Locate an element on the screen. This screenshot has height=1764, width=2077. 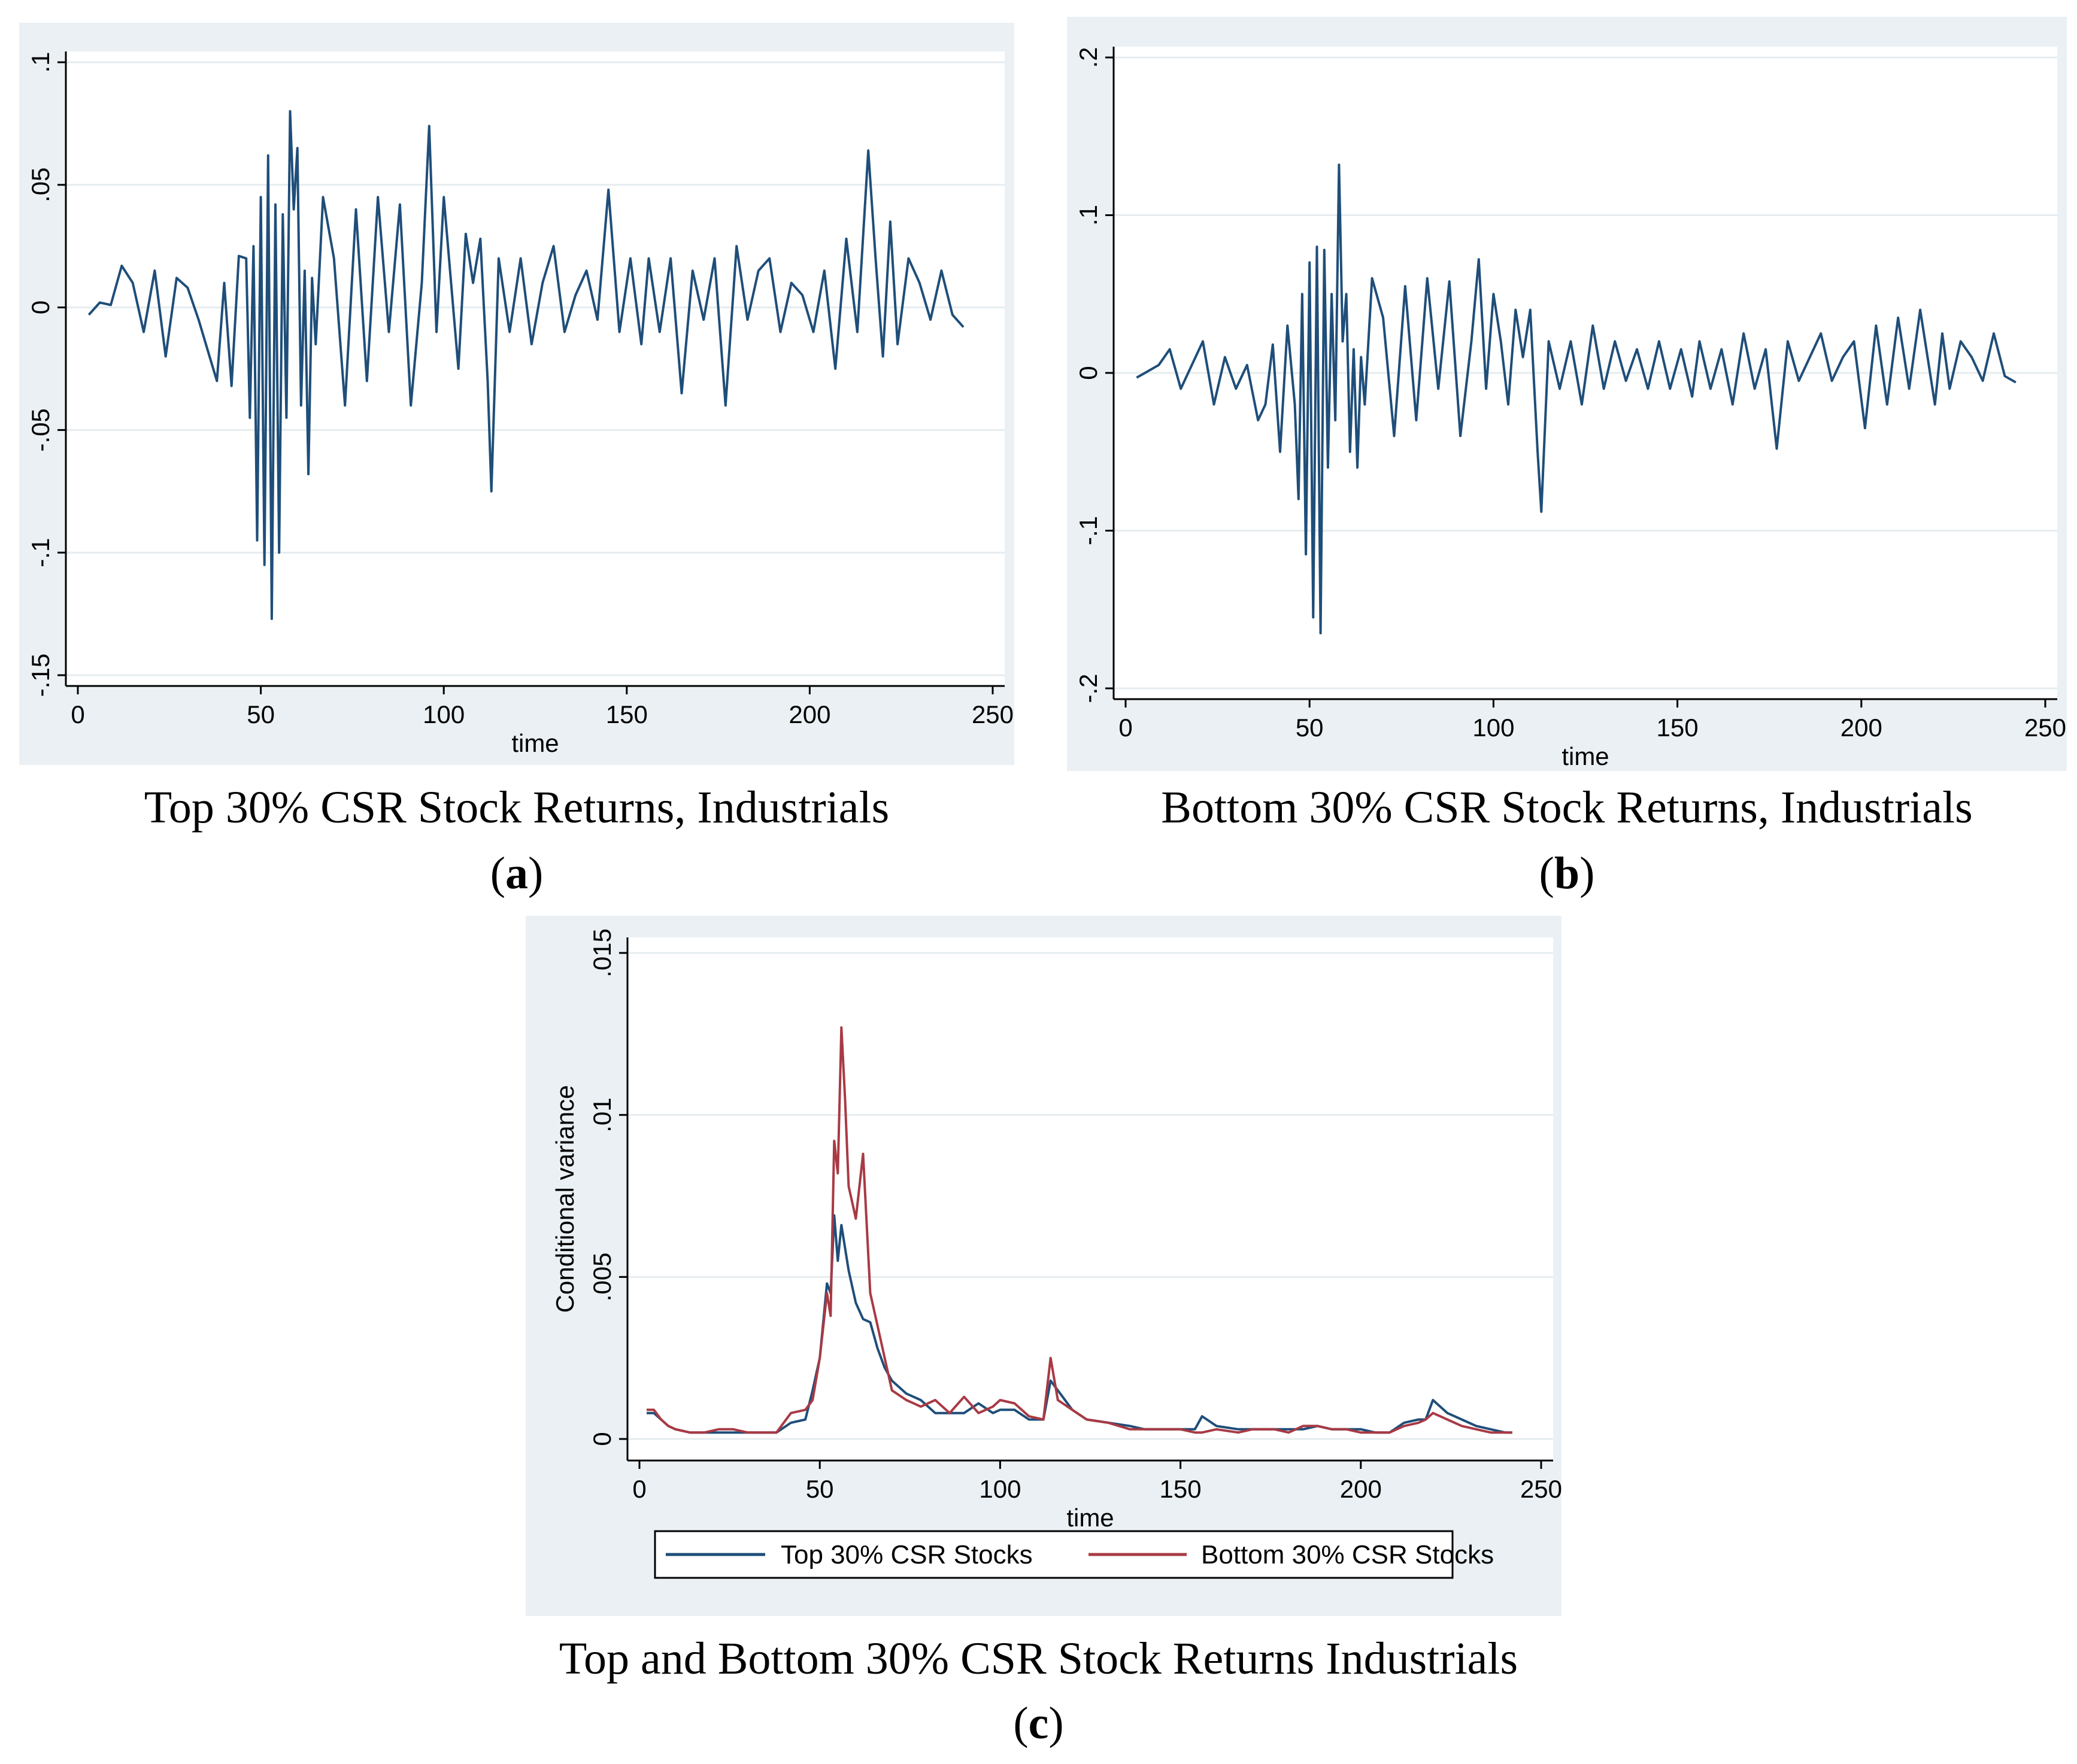
subcaption-c-letter: c is located at coordinates (1038, 1723).